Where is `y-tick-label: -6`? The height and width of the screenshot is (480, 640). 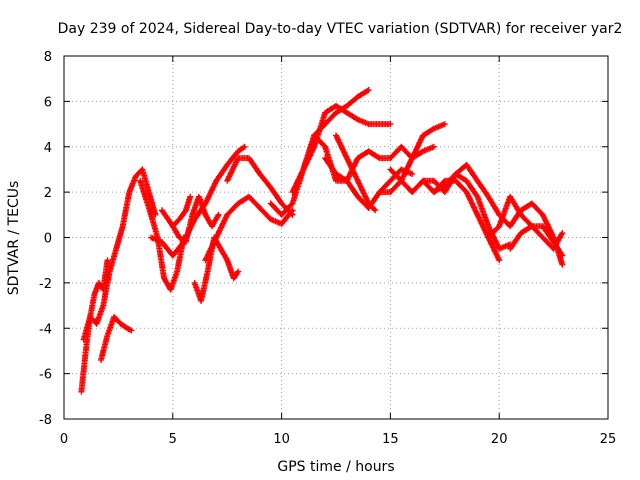 y-tick-label: -6 is located at coordinates (45, 375).